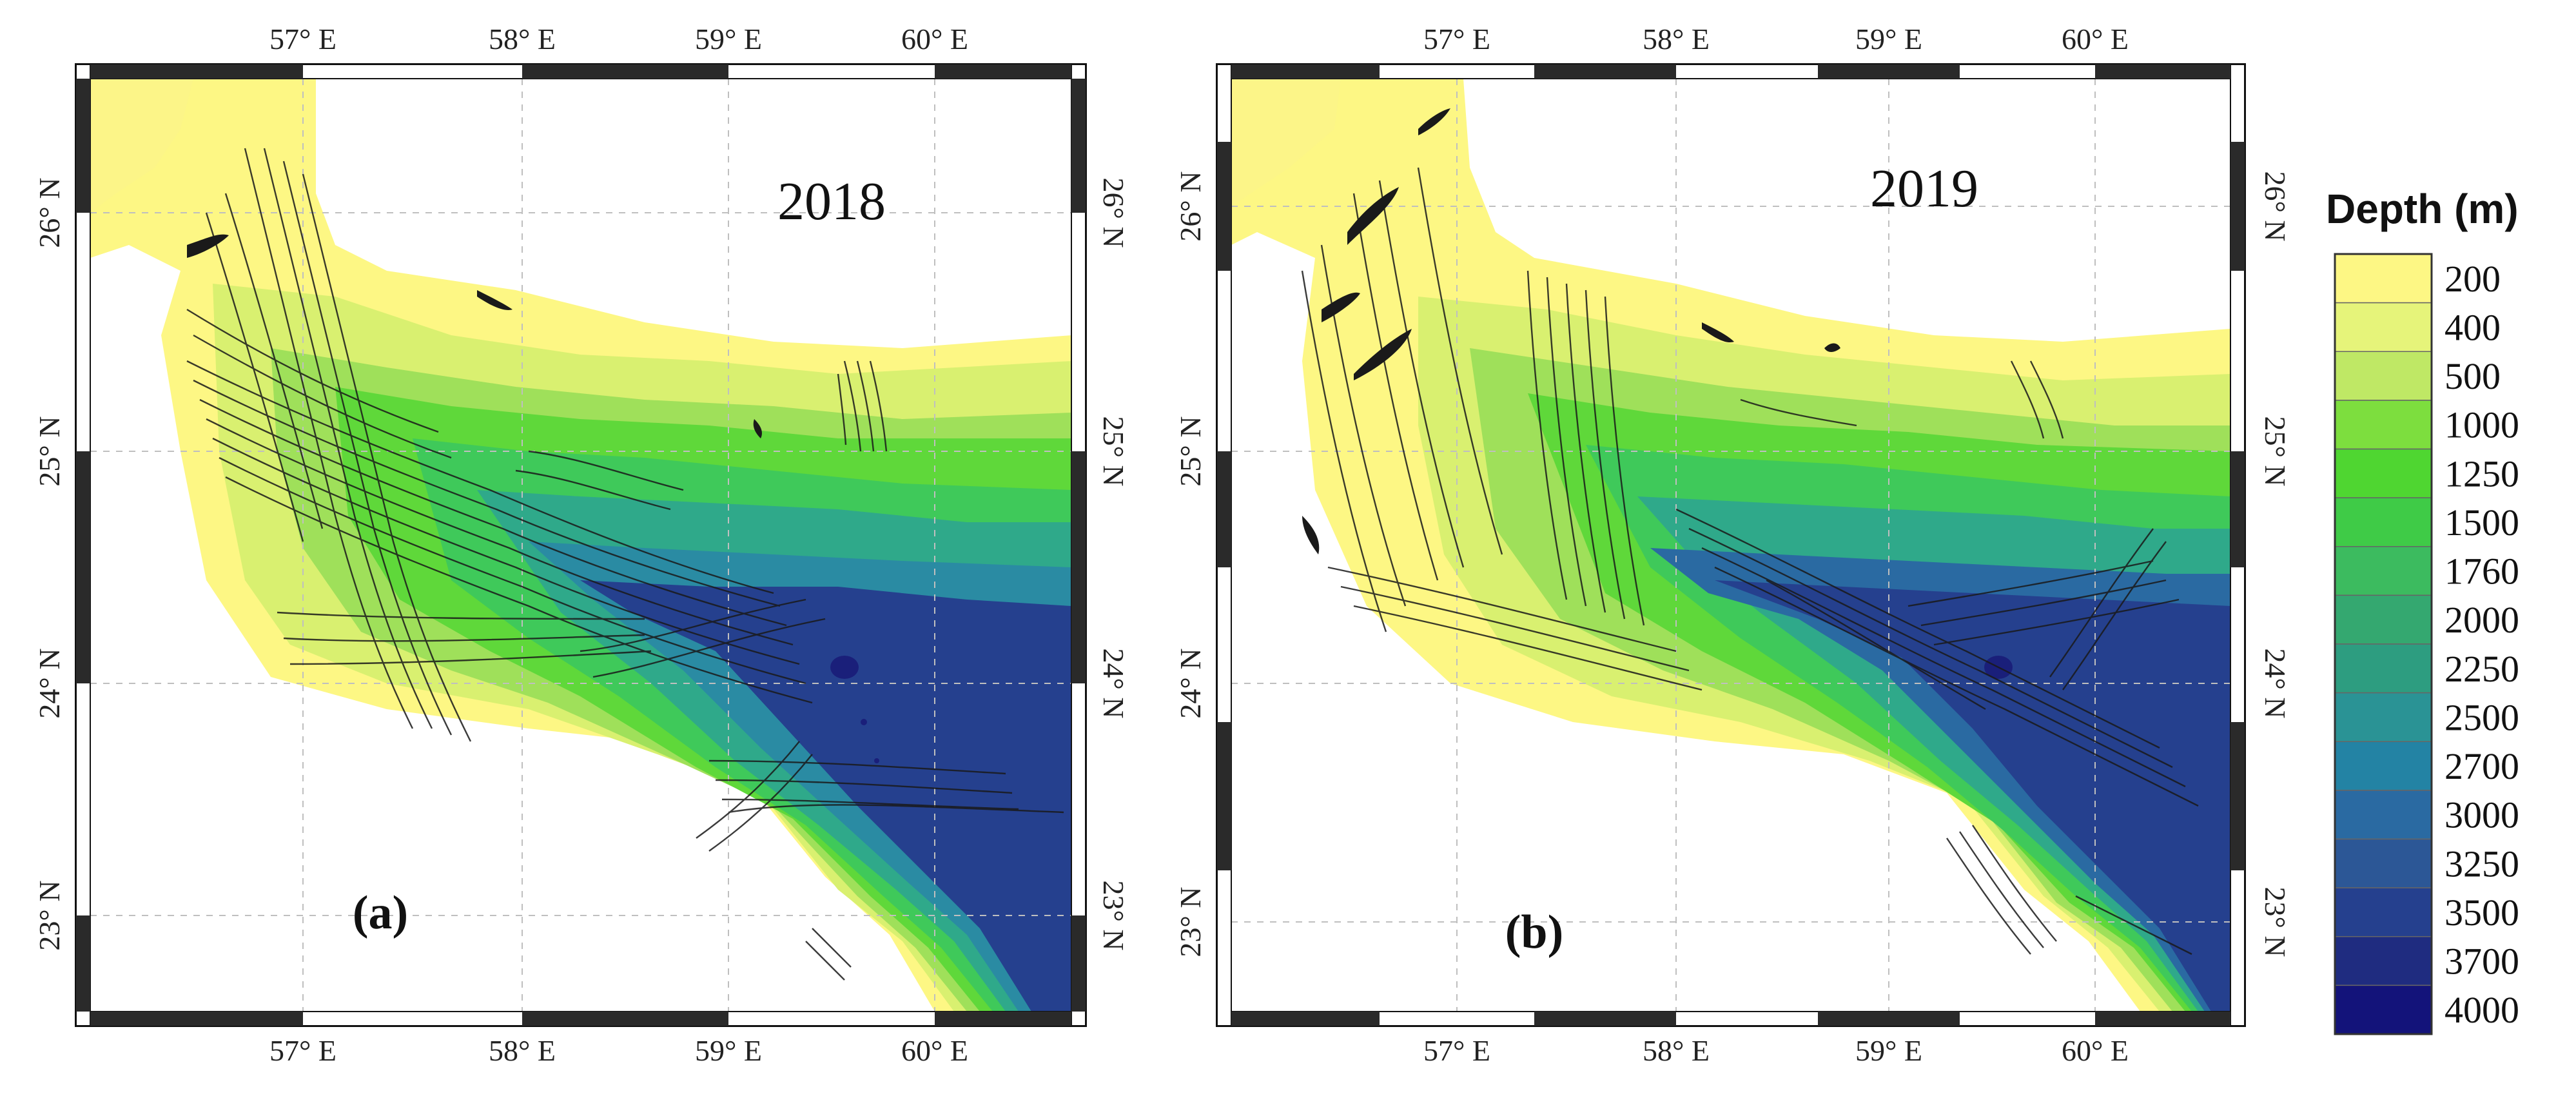  Describe the element at coordinates (2482, 522) in the screenshot. I see `legend-label: 1500` at that location.